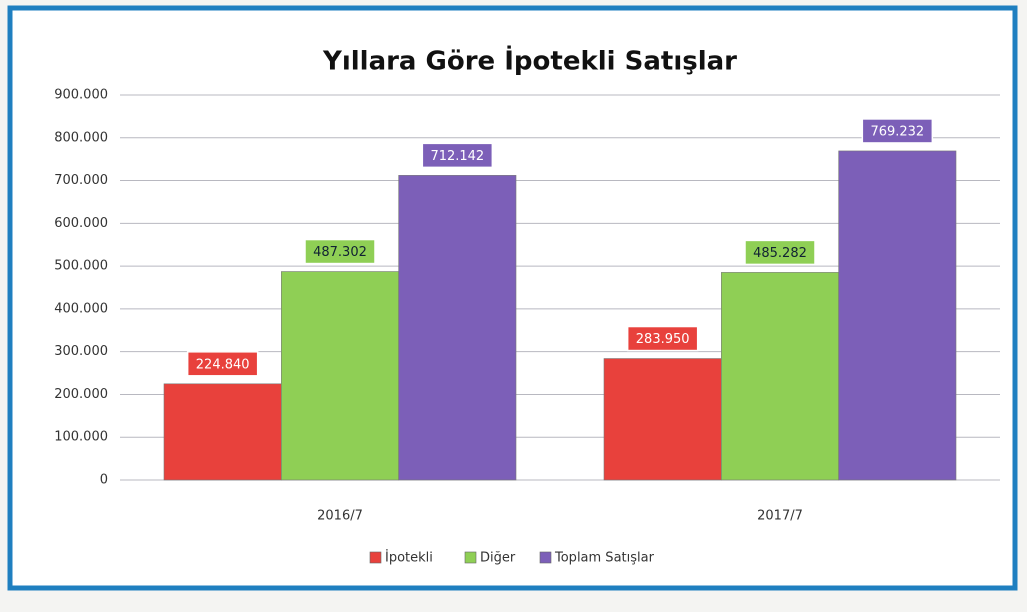 This screenshot has width=1027, height=612. I want to click on x-tick-label: 2017/7, so click(780, 516).